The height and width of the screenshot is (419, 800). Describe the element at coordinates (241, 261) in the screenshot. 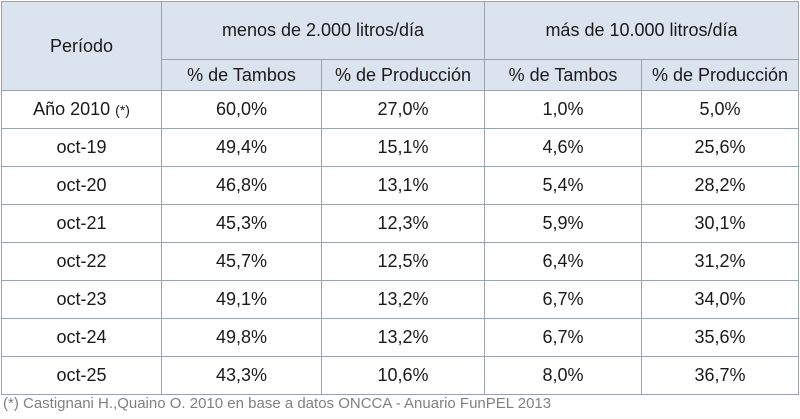

I see `small-tambos-cell: 45,7%` at that location.